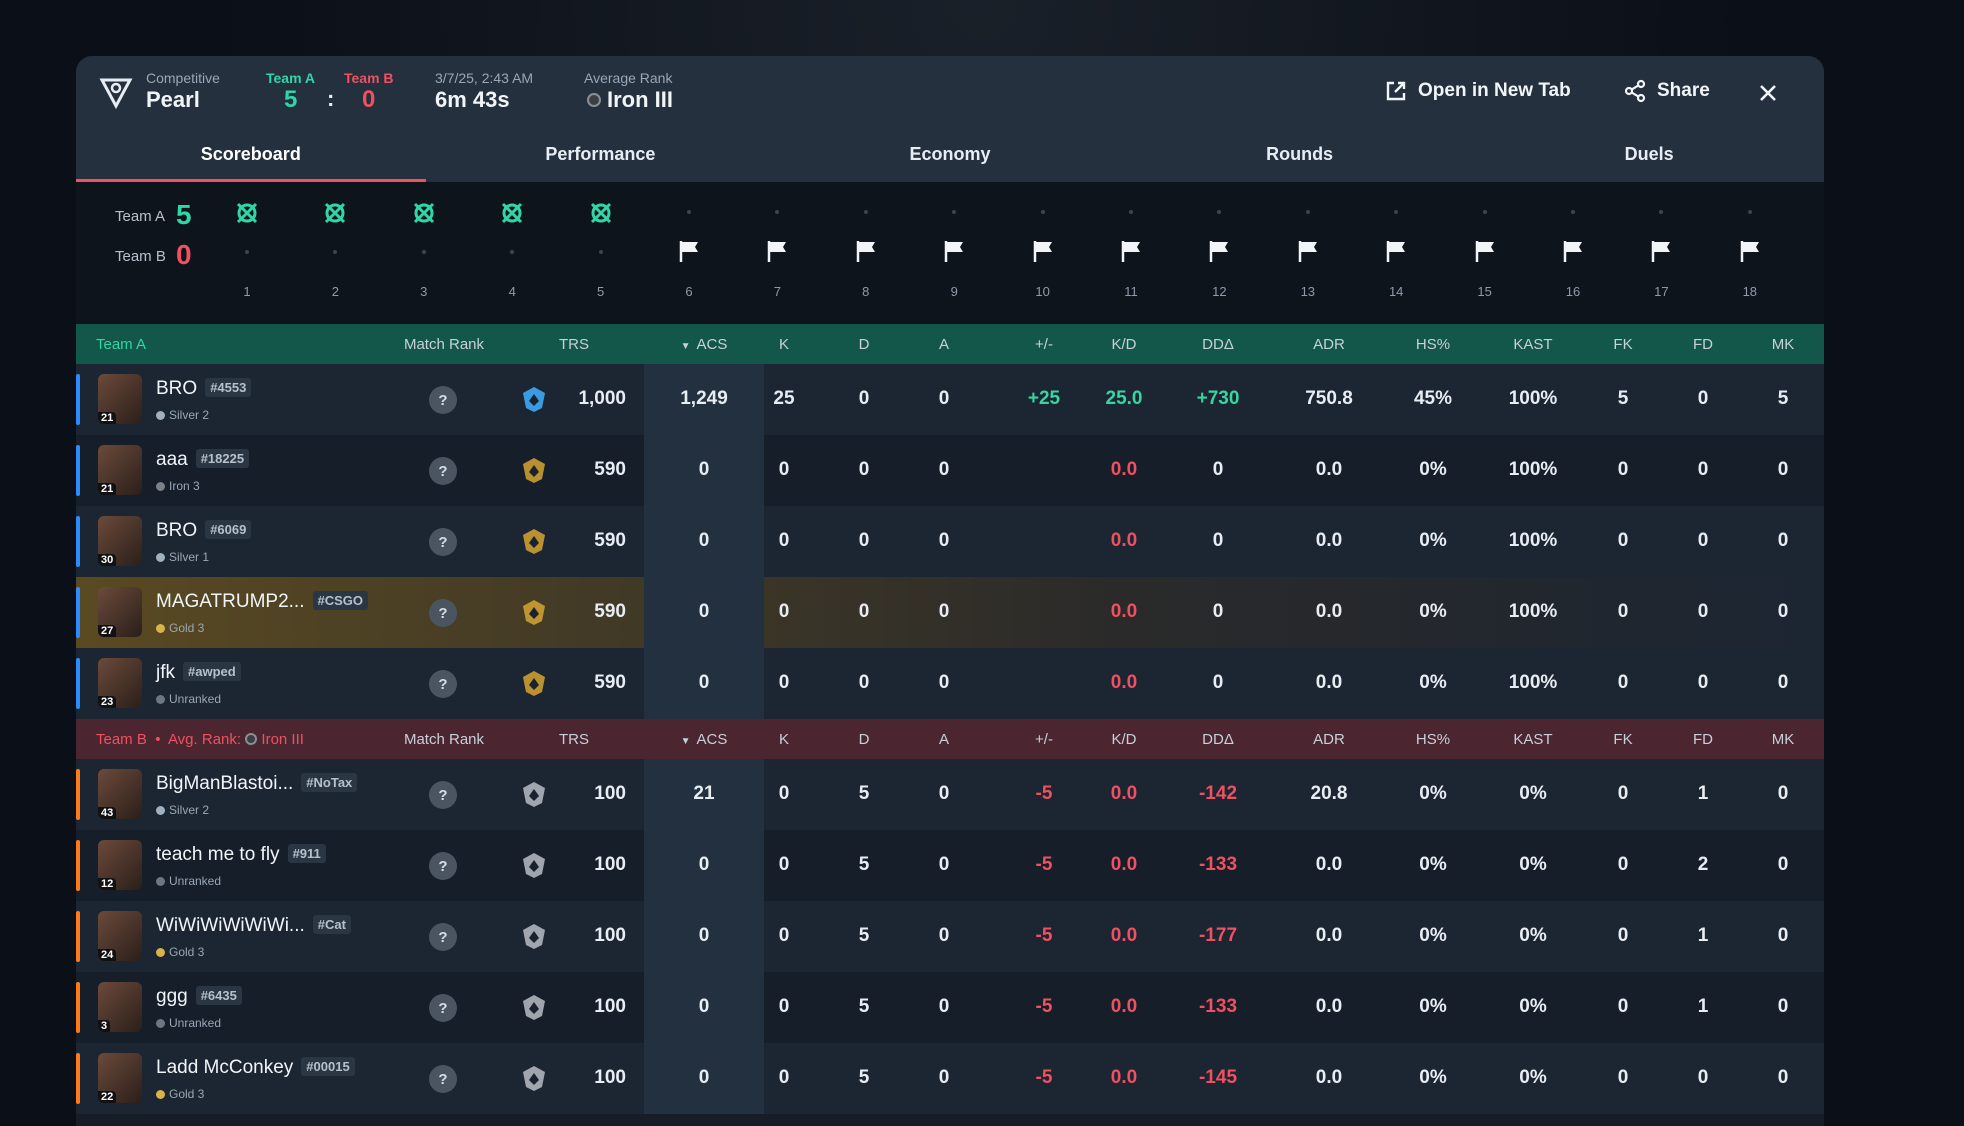 The image size is (1964, 1126). I want to click on round-17-team-b-marker, so click(1661, 253).